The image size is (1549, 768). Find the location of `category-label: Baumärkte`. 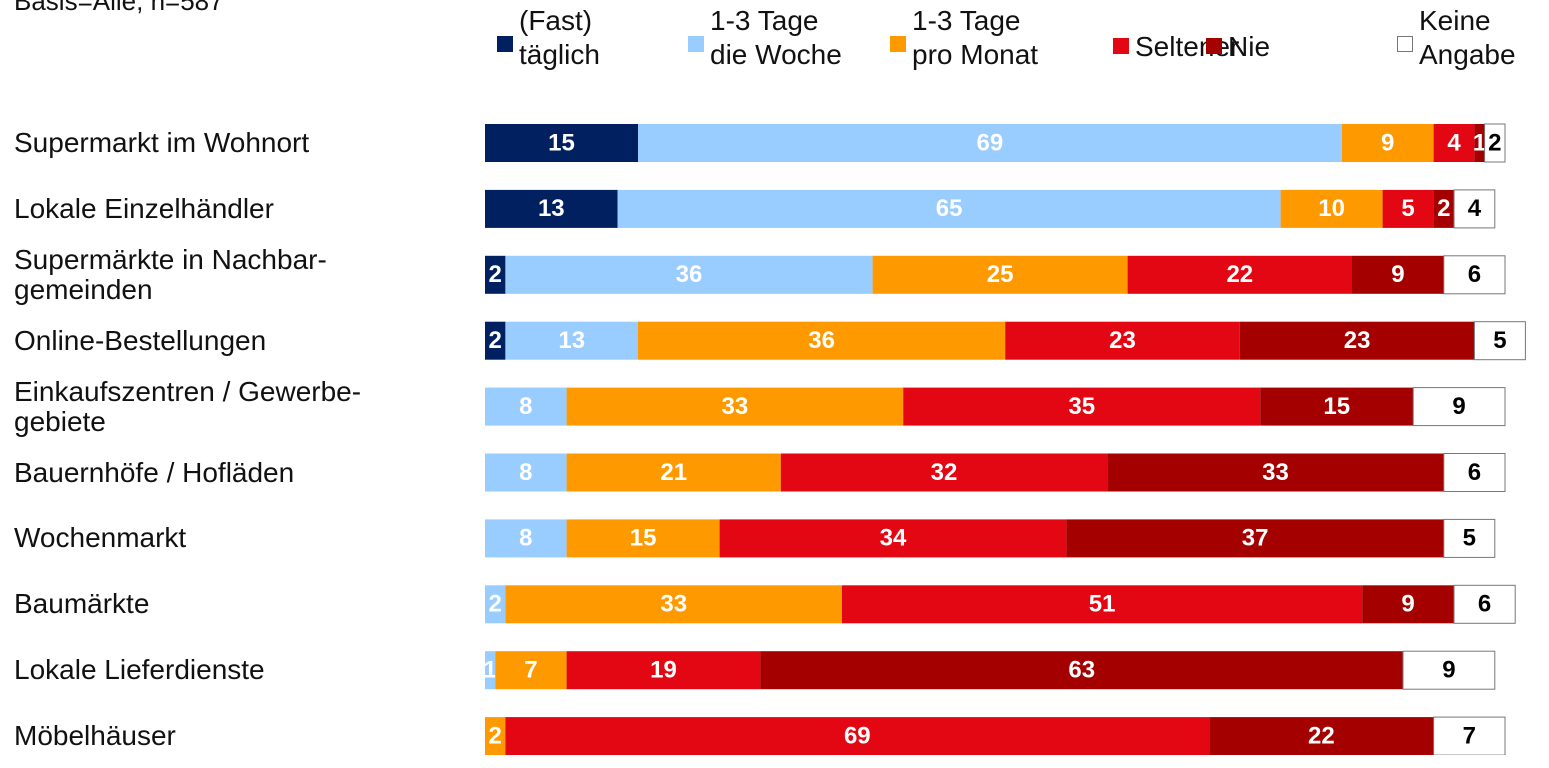

category-label: Baumärkte is located at coordinates (82, 604).